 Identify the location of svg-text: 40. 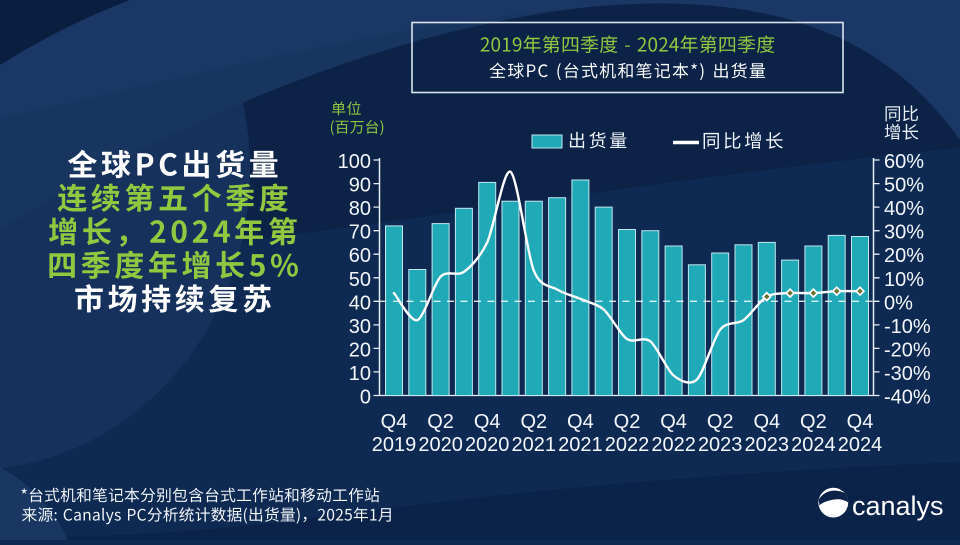
(360, 303).